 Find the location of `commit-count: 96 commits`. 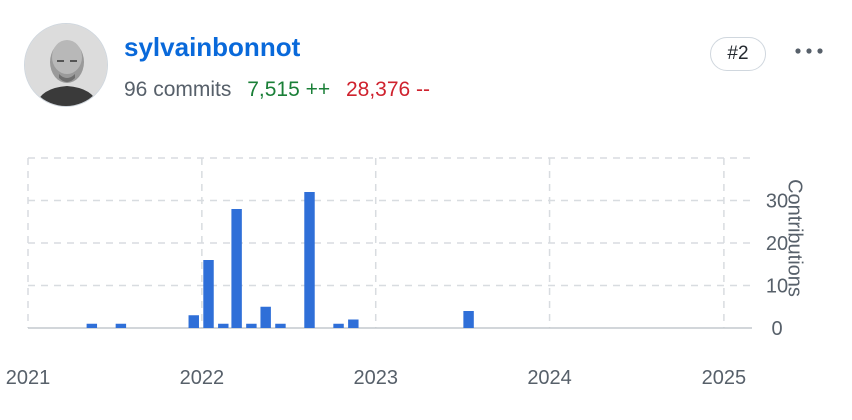

commit-count: 96 commits is located at coordinates (178, 89).